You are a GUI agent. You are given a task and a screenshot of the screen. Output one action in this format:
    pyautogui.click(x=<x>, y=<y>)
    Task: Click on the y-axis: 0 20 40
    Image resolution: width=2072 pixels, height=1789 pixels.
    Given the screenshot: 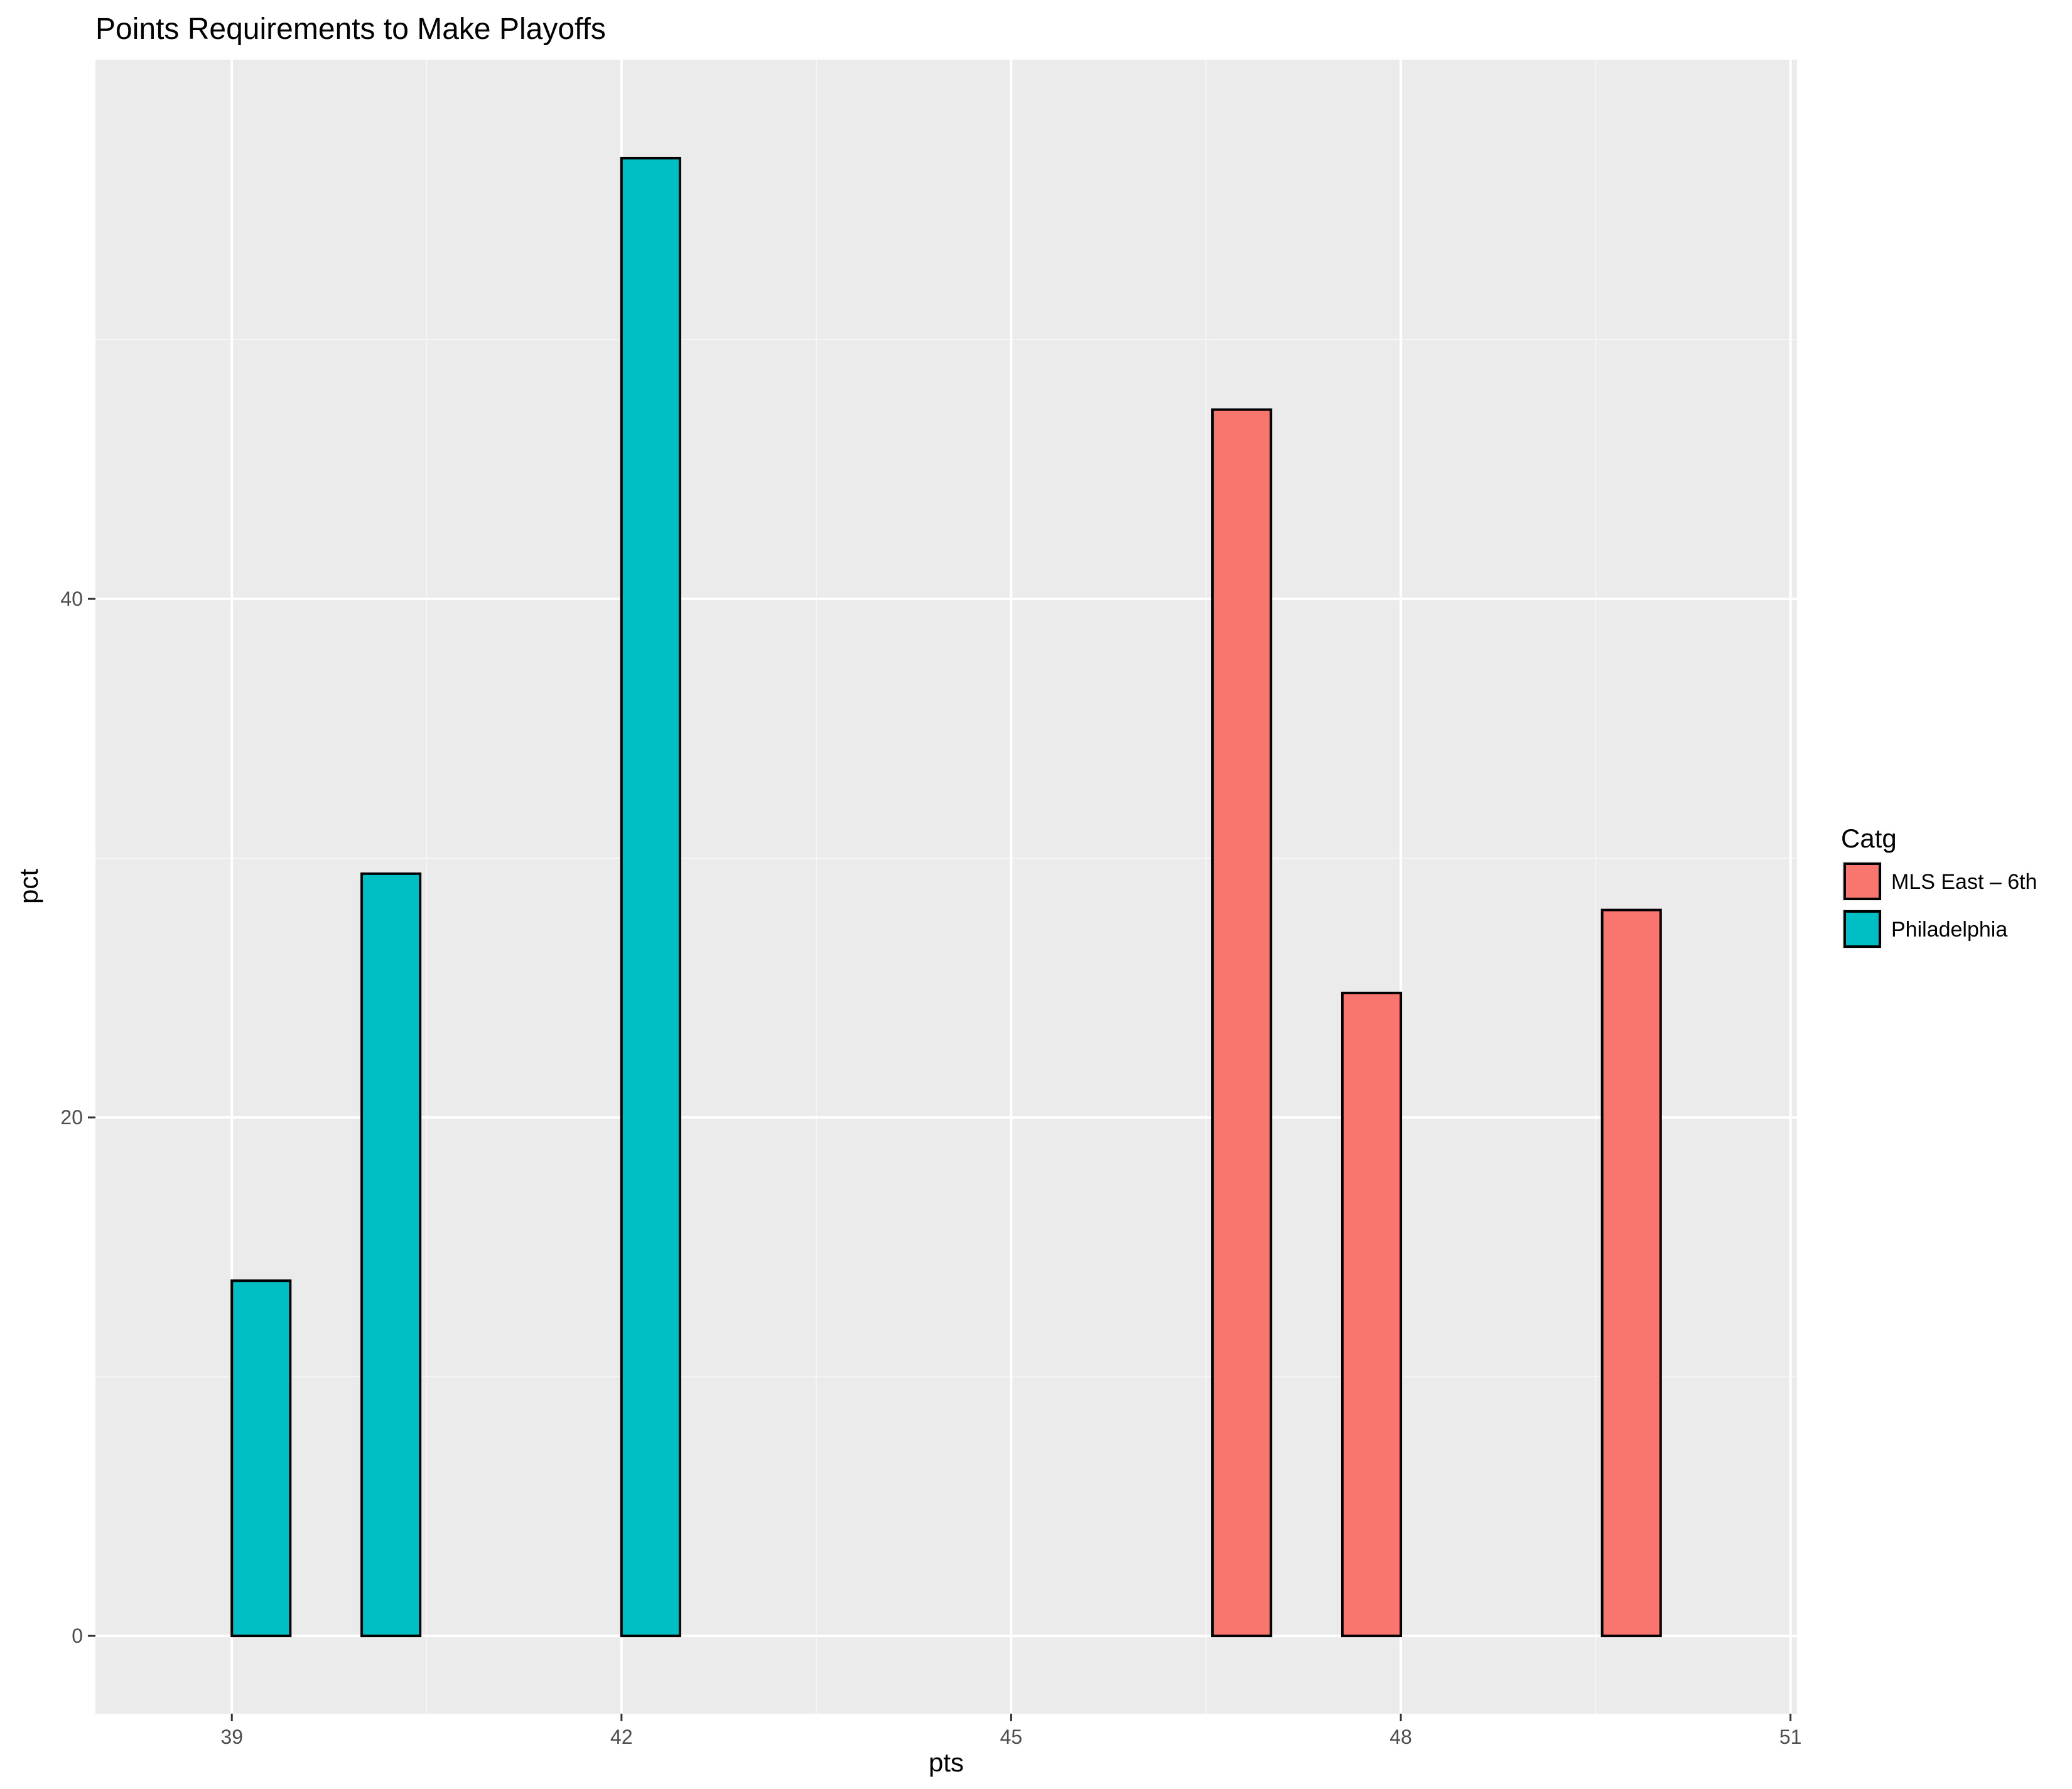 What is the action you would take?
    pyautogui.click(x=78, y=1117)
    